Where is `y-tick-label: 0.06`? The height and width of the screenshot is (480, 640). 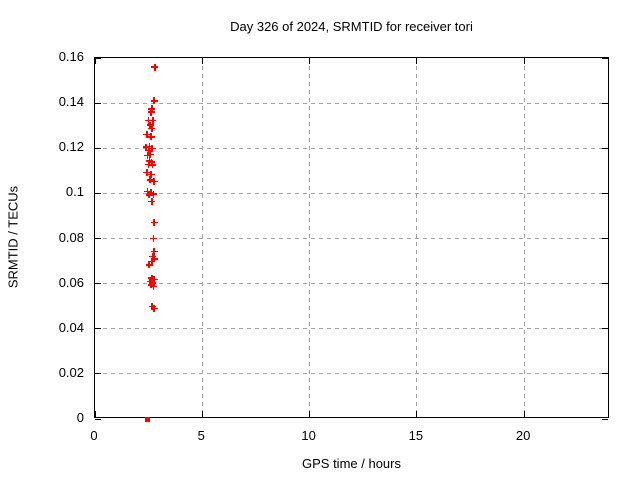 y-tick-label: 0.06 is located at coordinates (71, 282).